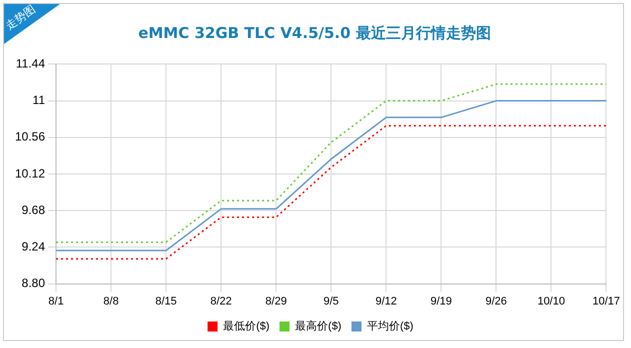  I want to click on y-tick-label: 8.80, so click(34, 283).